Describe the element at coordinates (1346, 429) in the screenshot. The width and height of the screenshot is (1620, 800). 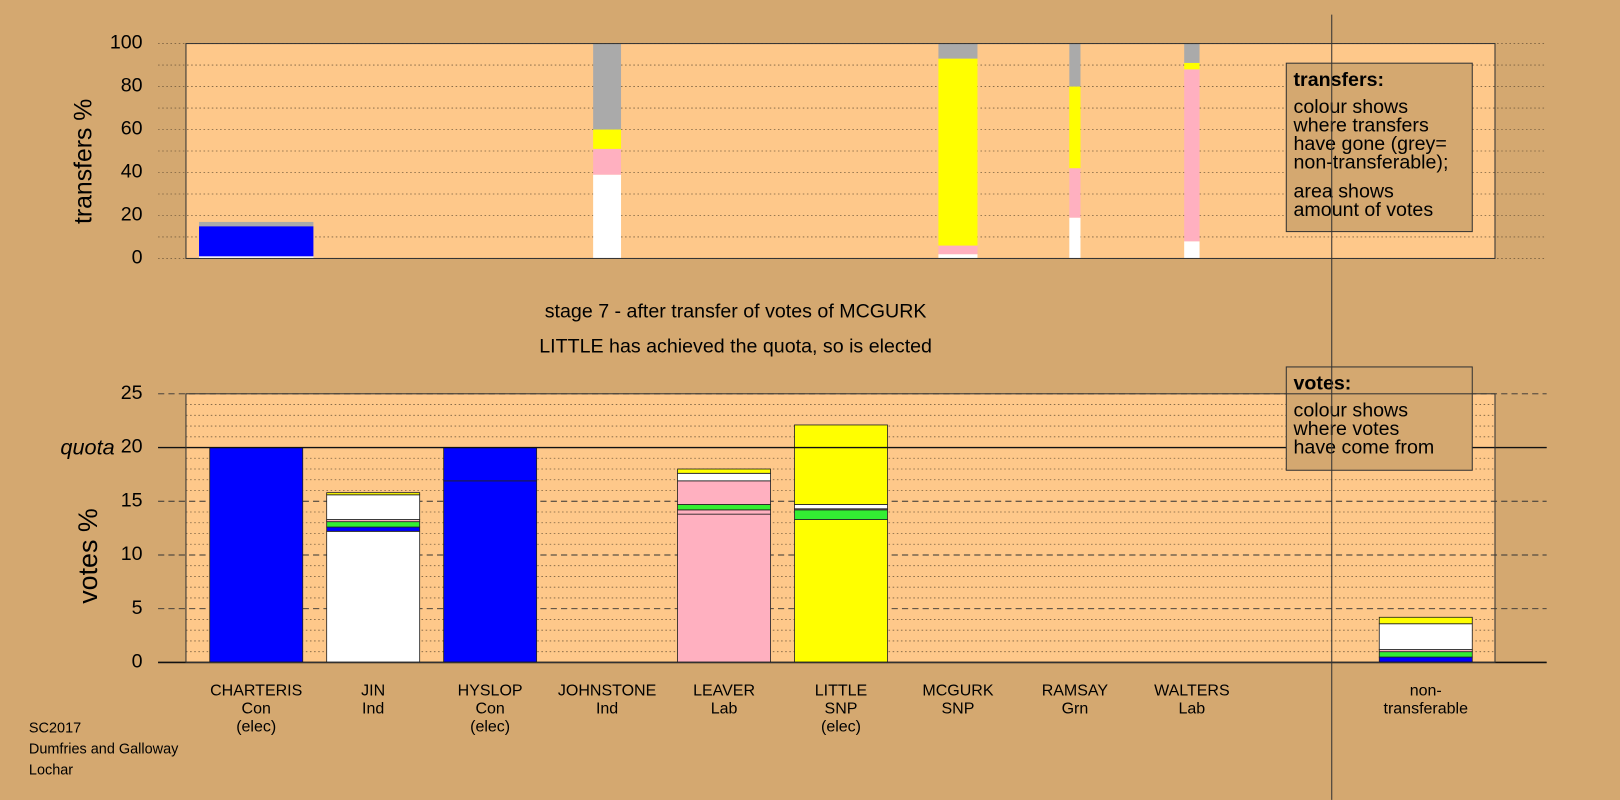
I see `legend-text: where votes` at that location.